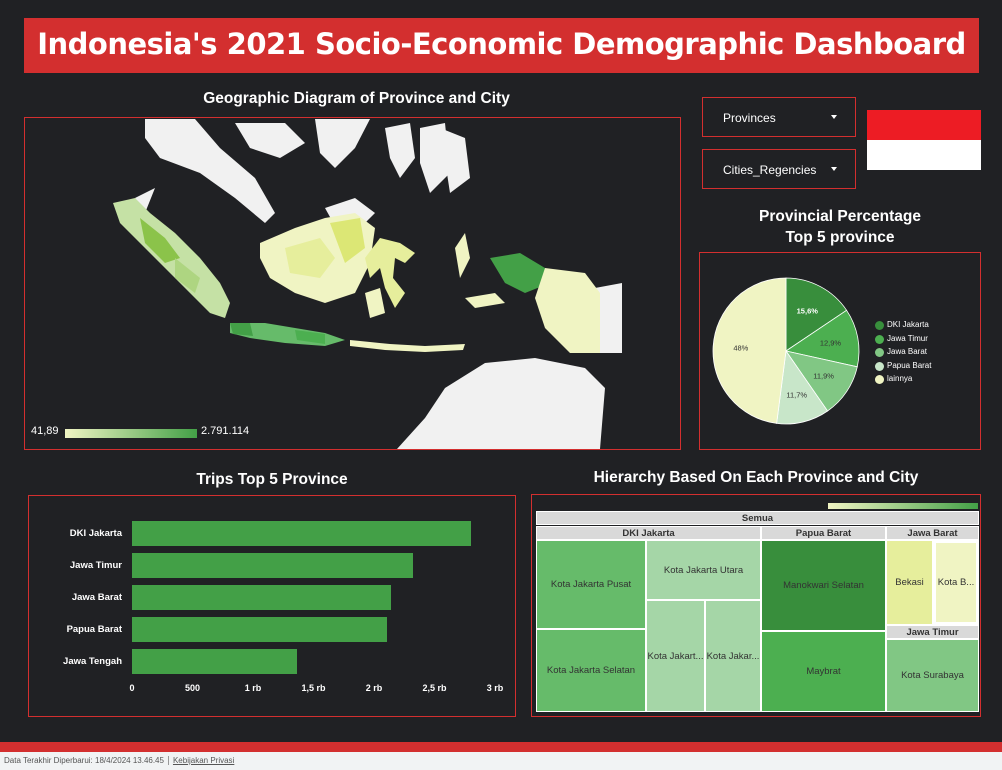 This screenshot has width=1002, height=770. I want to click on cities-dropdown: Cities_Regencies, so click(779, 169).